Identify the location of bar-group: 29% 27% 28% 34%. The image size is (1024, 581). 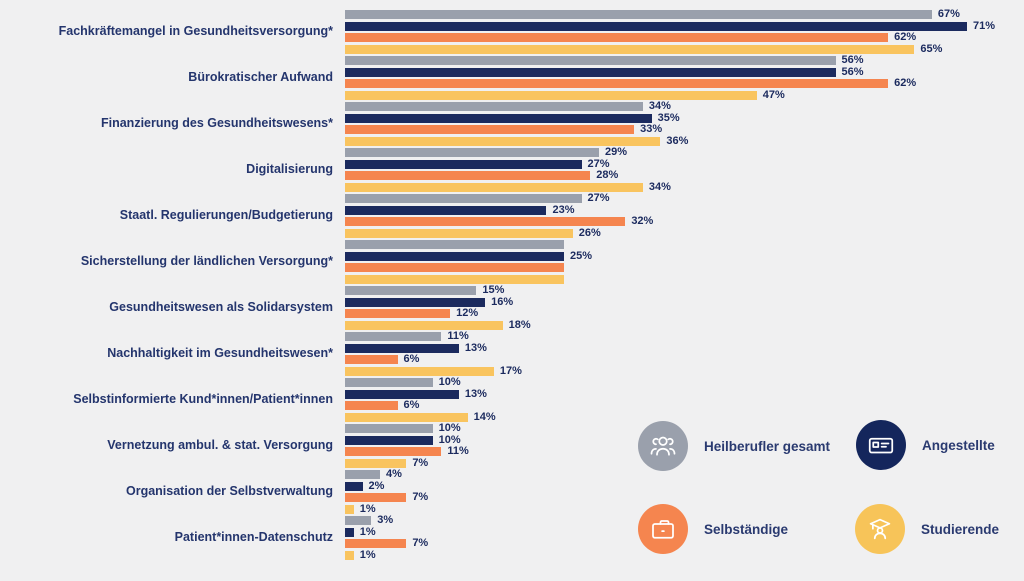
(684, 170).